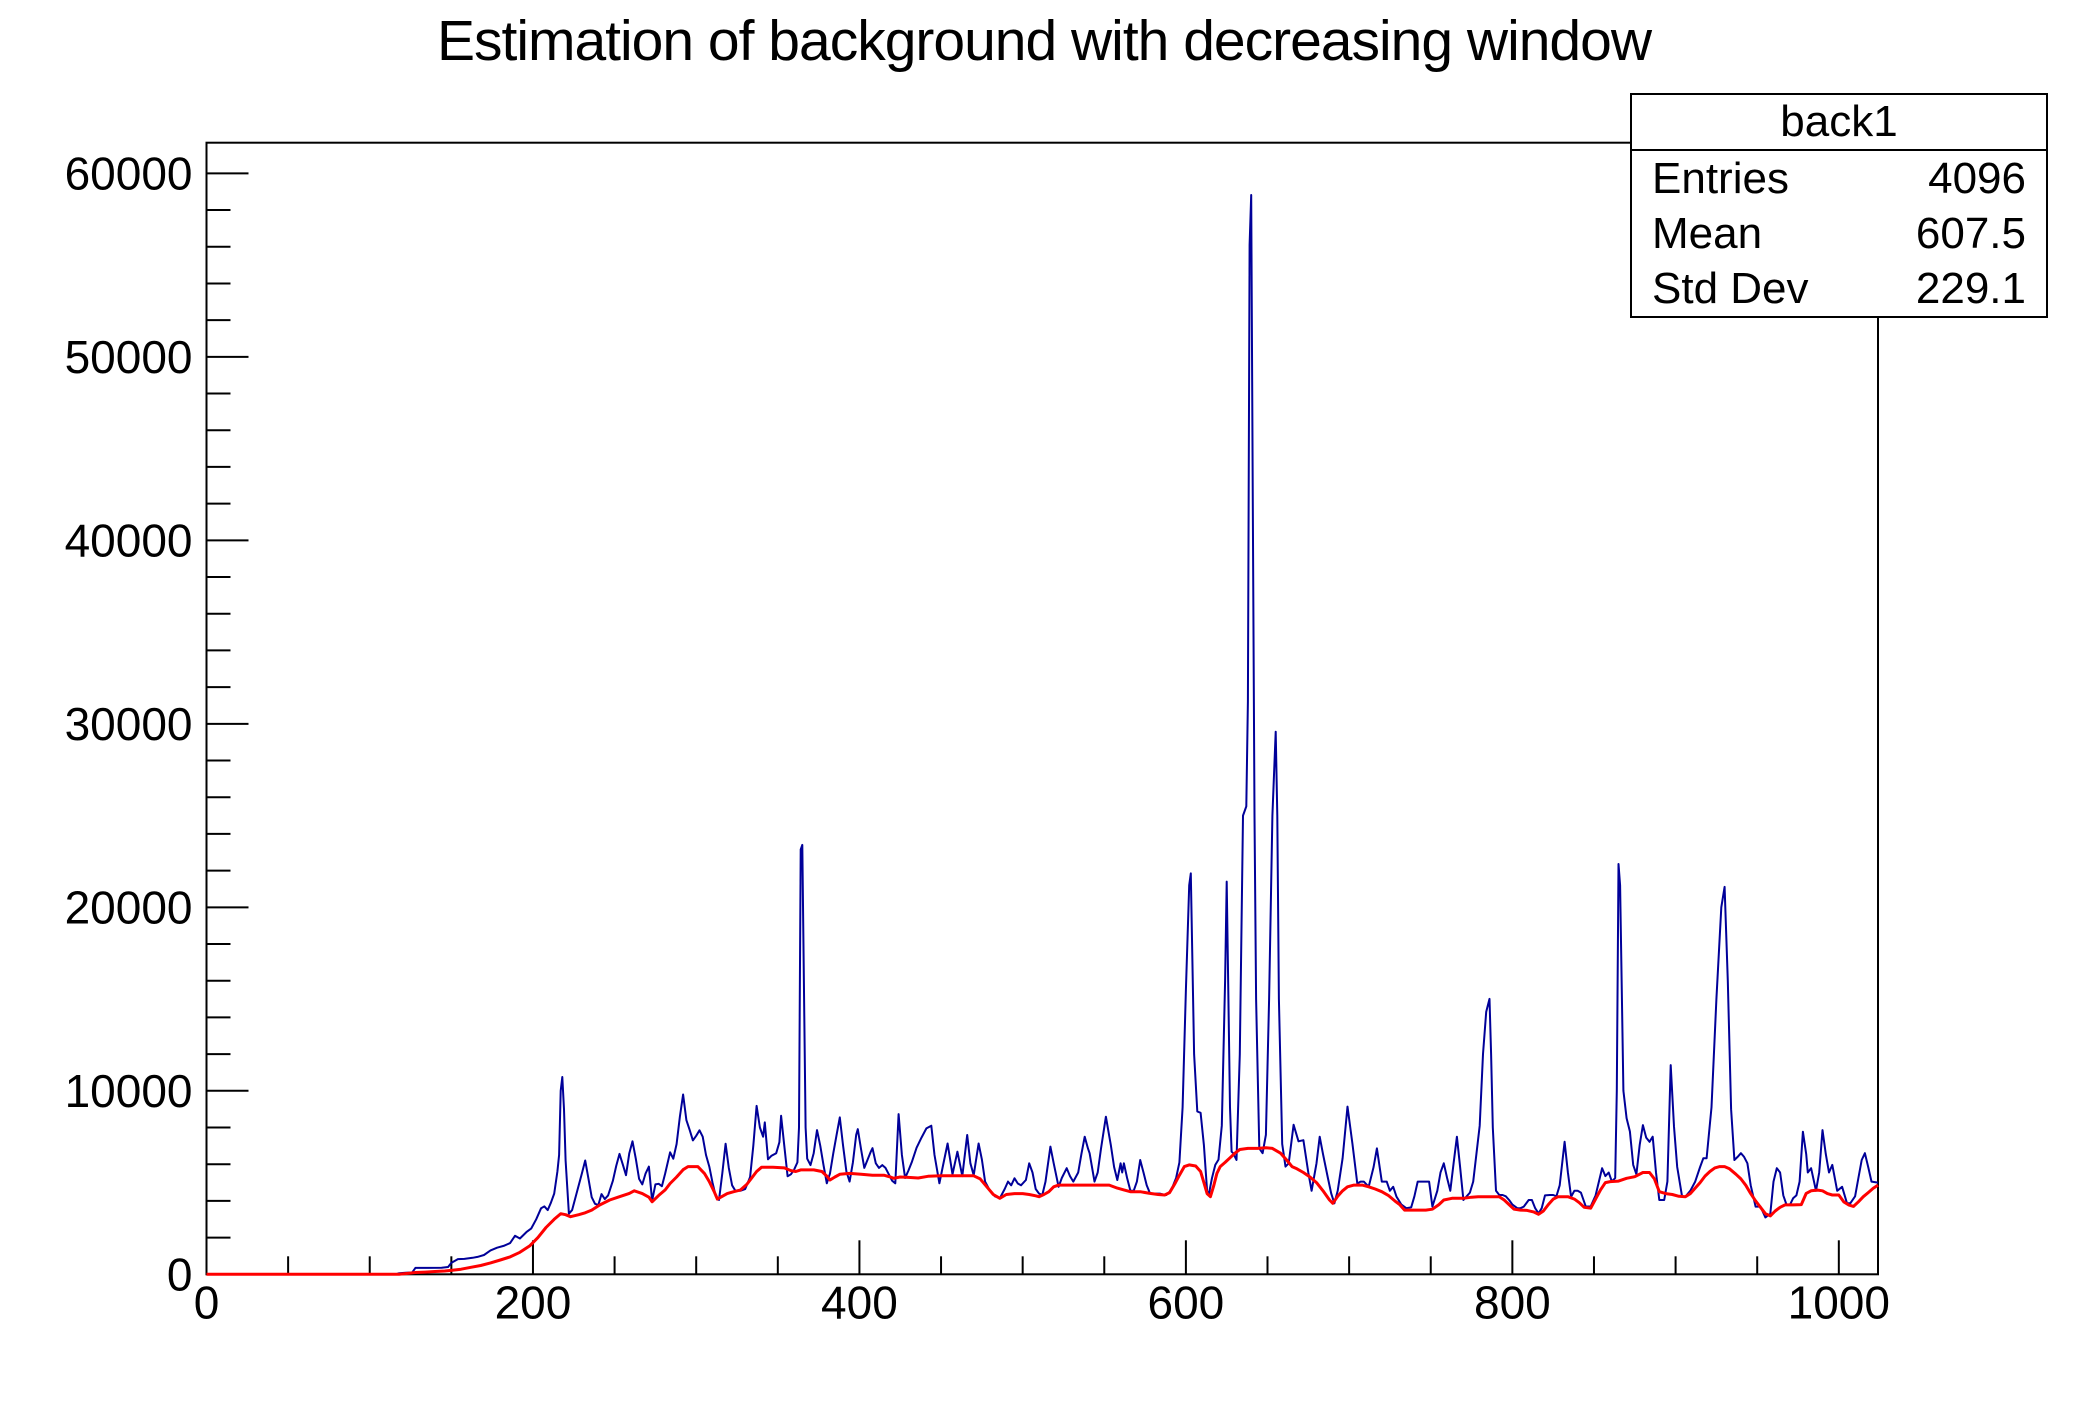 The width and height of the screenshot is (2088, 1416). What do you see at coordinates (1186, 1302) in the screenshot?
I see `x-tick-label: 600` at bounding box center [1186, 1302].